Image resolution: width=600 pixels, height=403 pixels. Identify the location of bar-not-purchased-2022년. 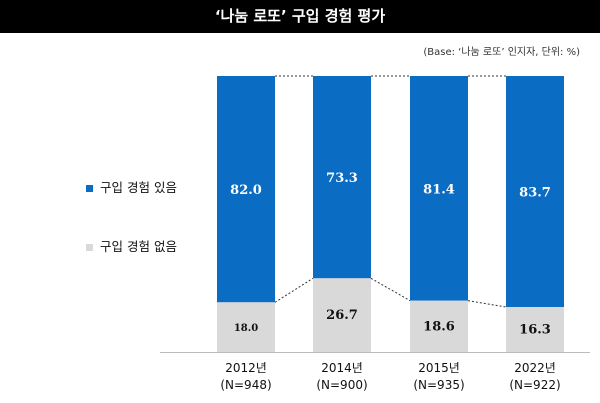
(535, 329).